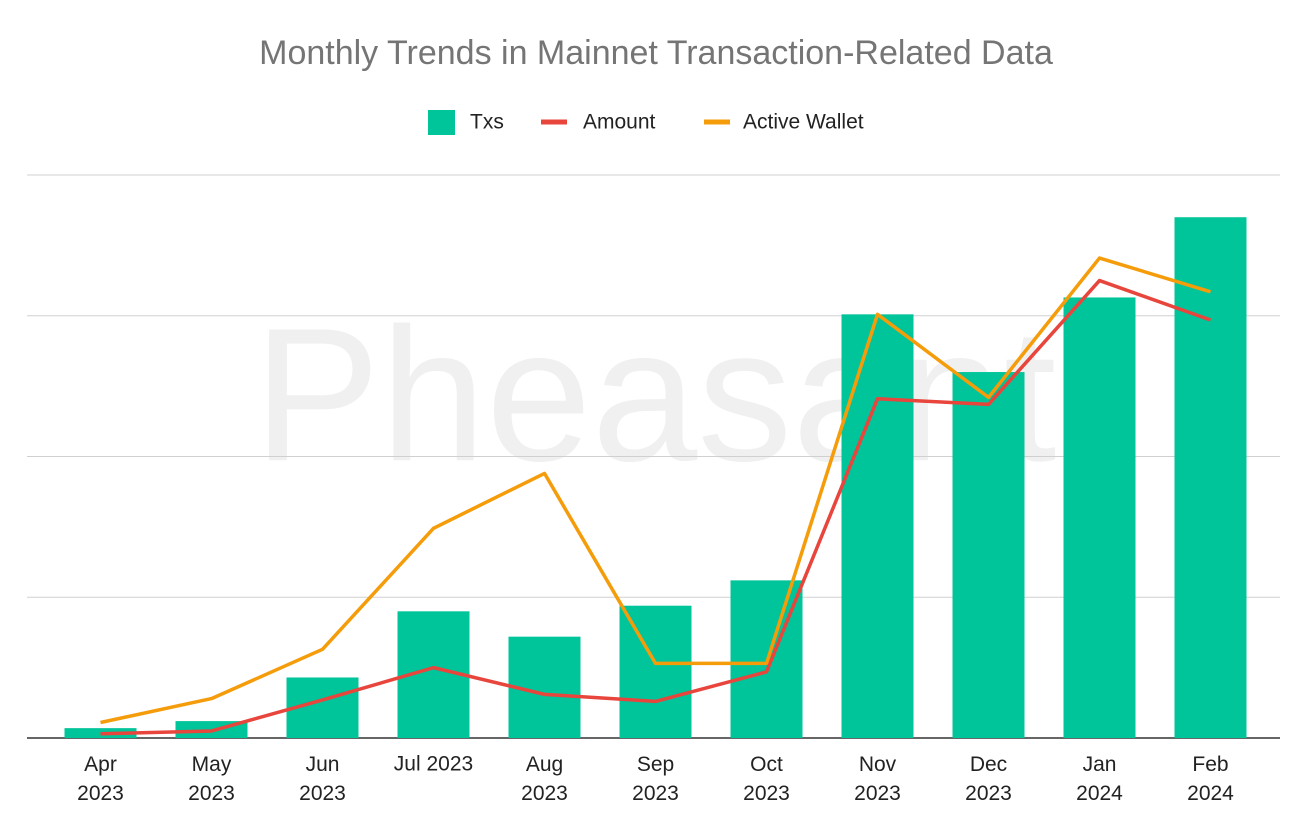  What do you see at coordinates (803, 122) in the screenshot?
I see `legend-label: Active Wallet` at bounding box center [803, 122].